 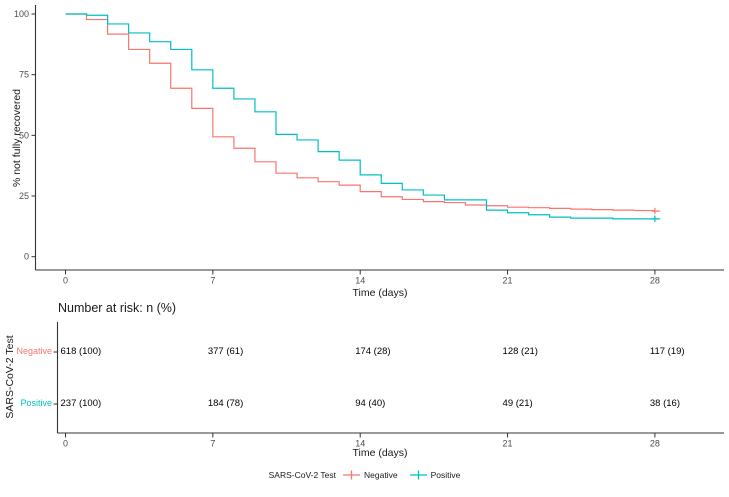 I want to click on plot-legend: SARS-CoV-2 Test Negative Positive, so click(x=364, y=475).